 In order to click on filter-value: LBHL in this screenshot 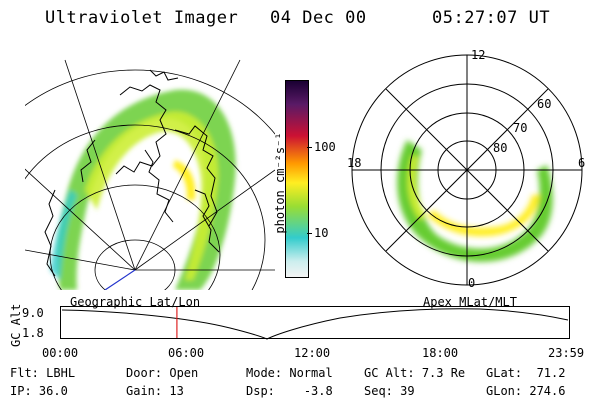, I will do `click(61, 373)`.